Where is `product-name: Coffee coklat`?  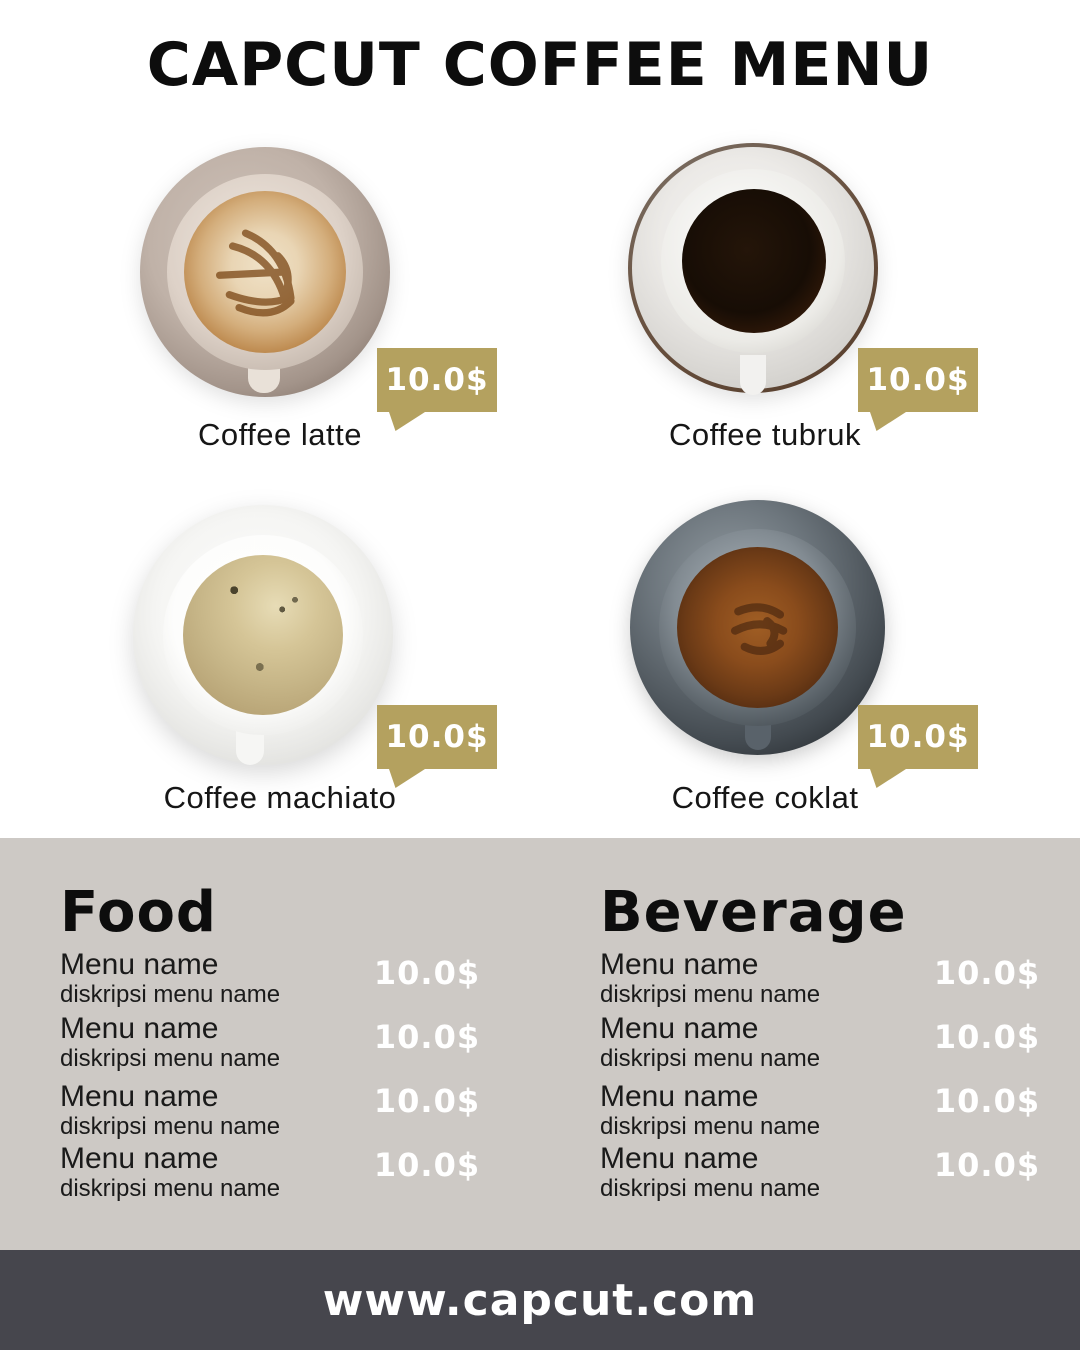 product-name: Coffee coklat is located at coordinates (765, 797).